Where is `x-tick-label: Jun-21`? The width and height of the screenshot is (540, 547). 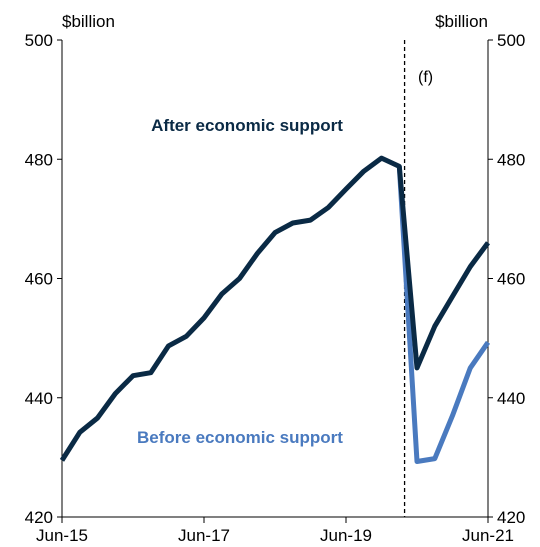
x-tick-label: Jun-21 is located at coordinates (488, 535).